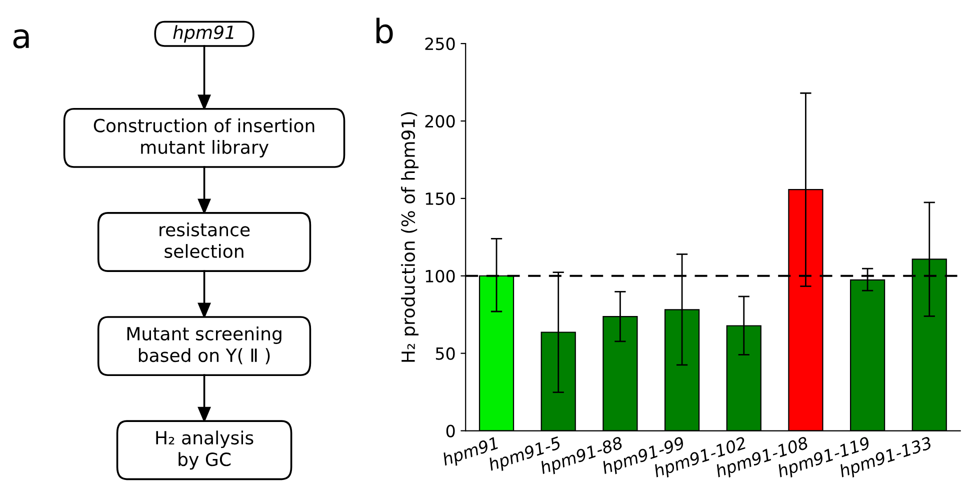  What do you see at coordinates (445, 353) in the screenshot?
I see `y-tick-label: 50` at bounding box center [445, 353].